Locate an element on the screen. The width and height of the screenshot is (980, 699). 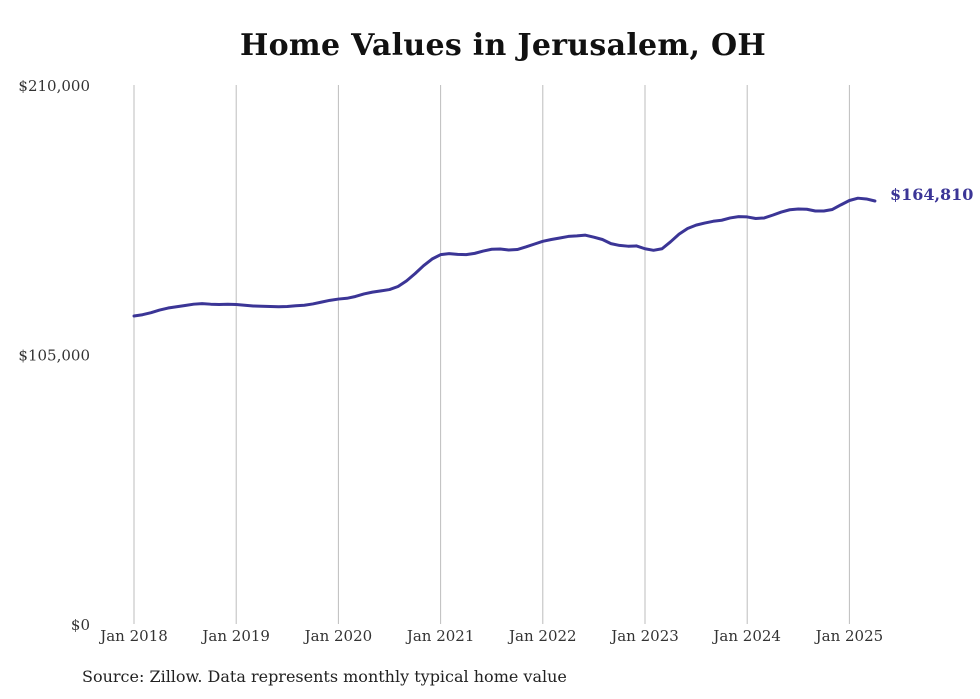
x-tick-label: Jan 2018 is located at coordinates (133, 636).